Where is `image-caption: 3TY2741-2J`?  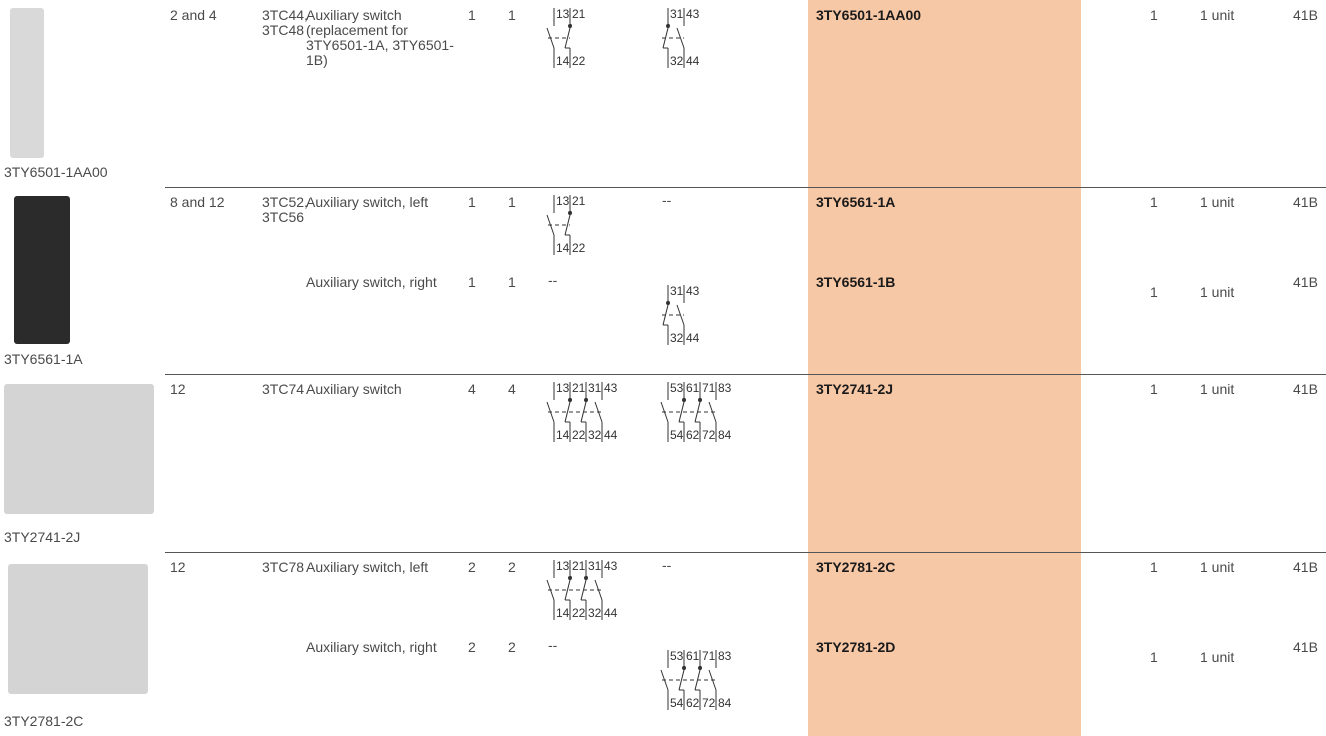
image-caption: 3TY2741-2J is located at coordinates (42, 537).